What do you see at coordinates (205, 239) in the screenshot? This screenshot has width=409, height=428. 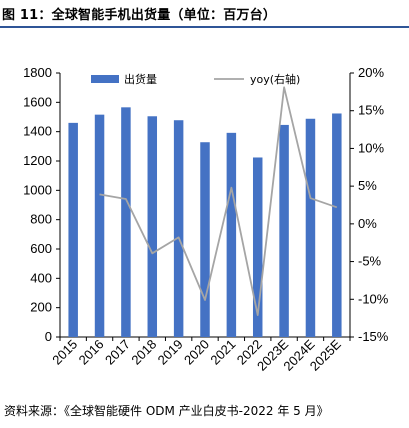 I see `bar-2020` at bounding box center [205, 239].